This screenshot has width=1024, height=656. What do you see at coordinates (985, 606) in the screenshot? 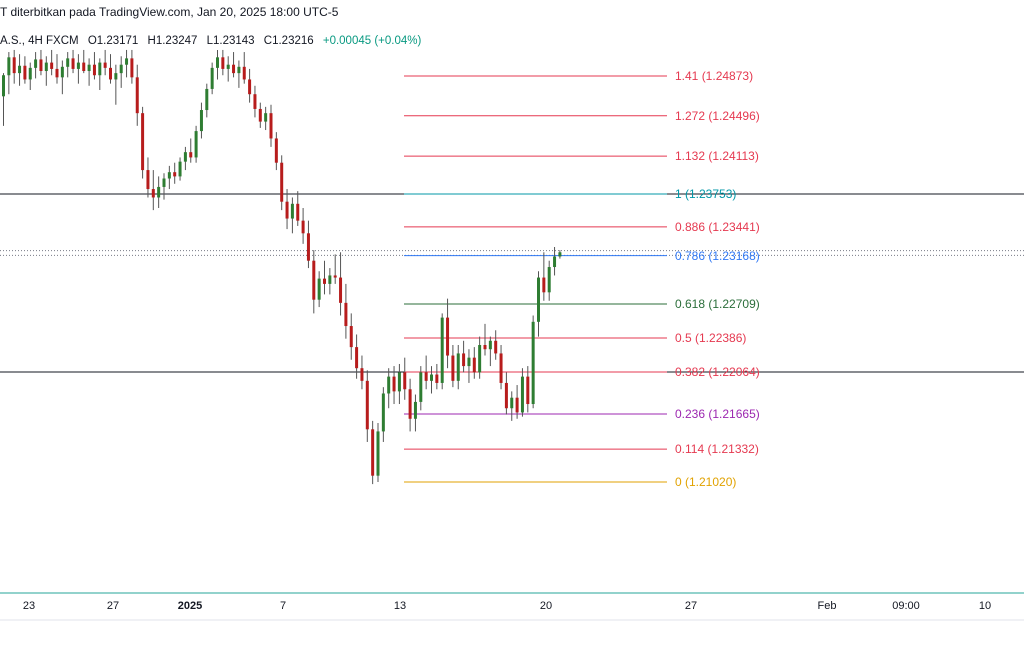
I see `time-axis-label: 10` at bounding box center [985, 606].